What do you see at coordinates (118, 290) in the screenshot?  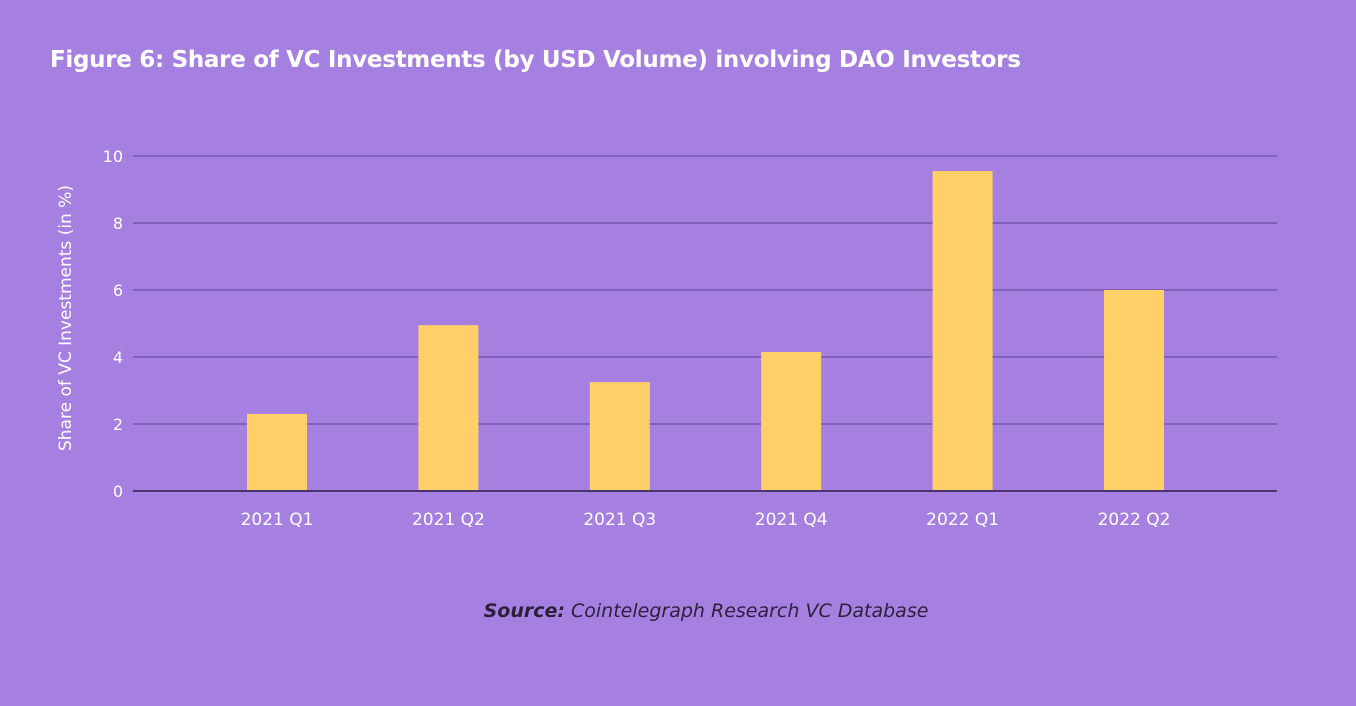 I see `y-tick-label: 6` at bounding box center [118, 290].